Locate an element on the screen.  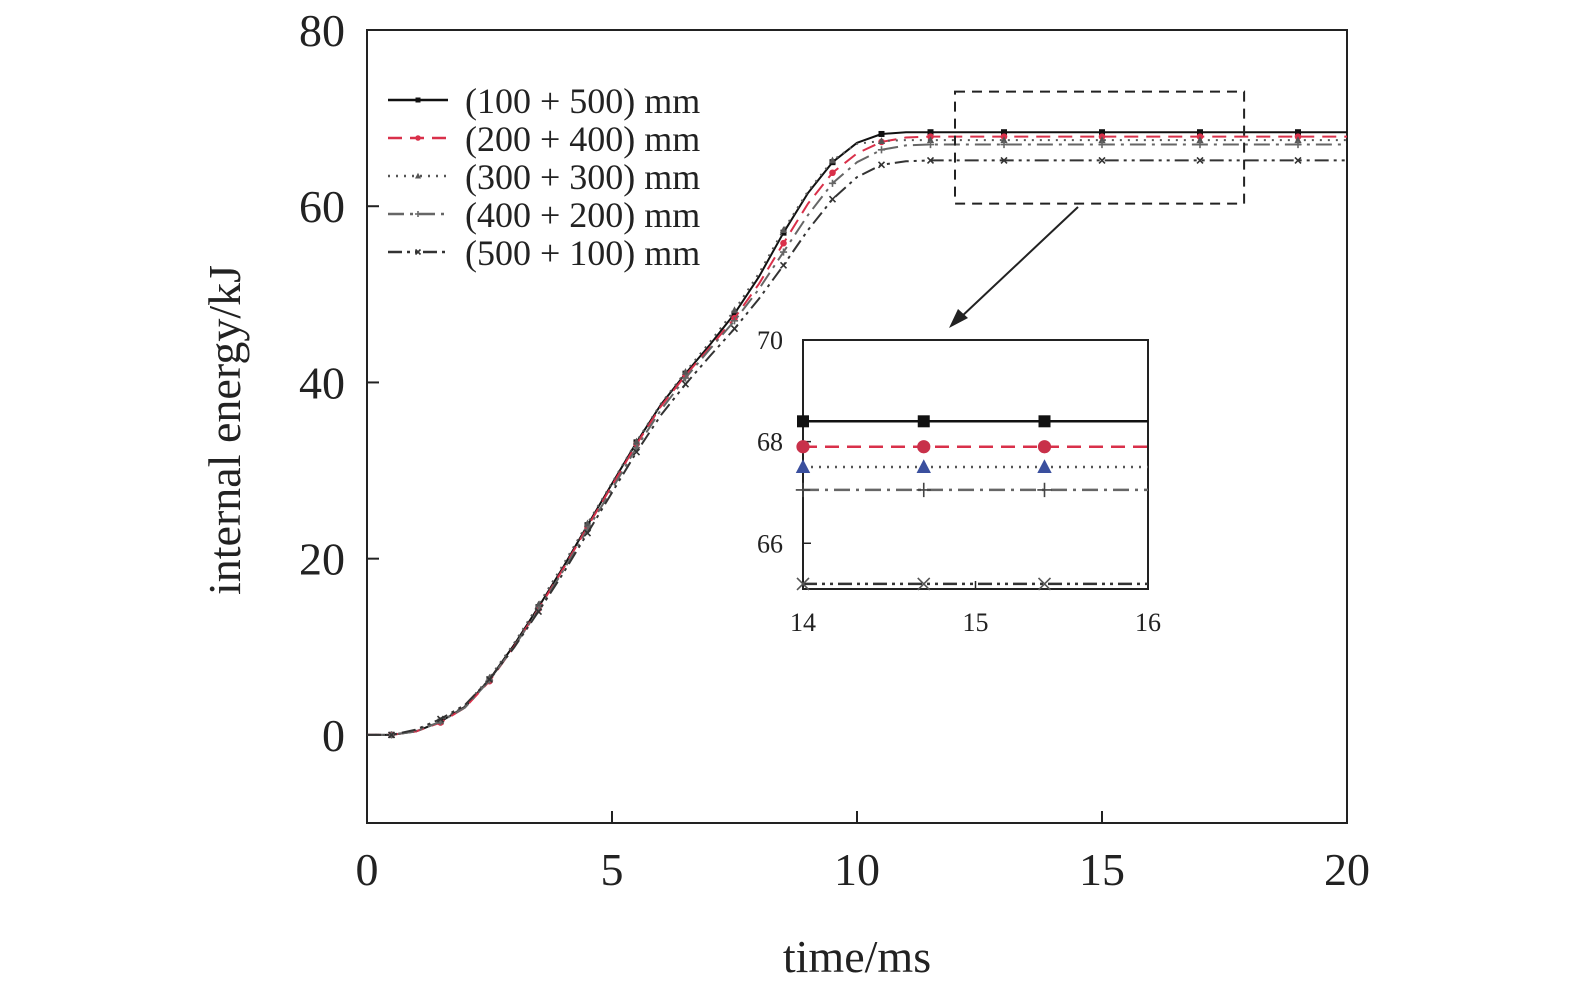
legend-label: (100 + 500) mm is located at coordinates (582, 101).